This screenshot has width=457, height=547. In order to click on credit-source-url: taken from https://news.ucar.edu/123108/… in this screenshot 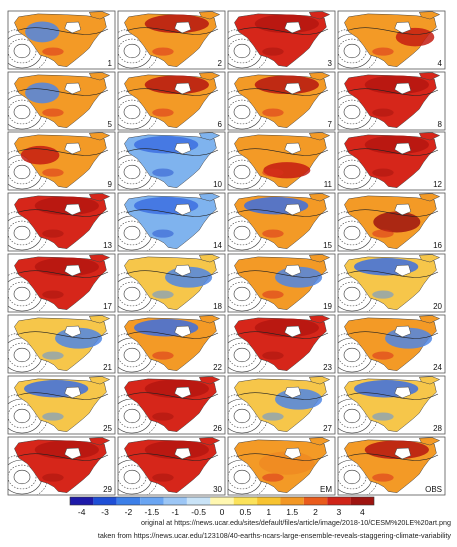, I will do `click(274, 535)`.